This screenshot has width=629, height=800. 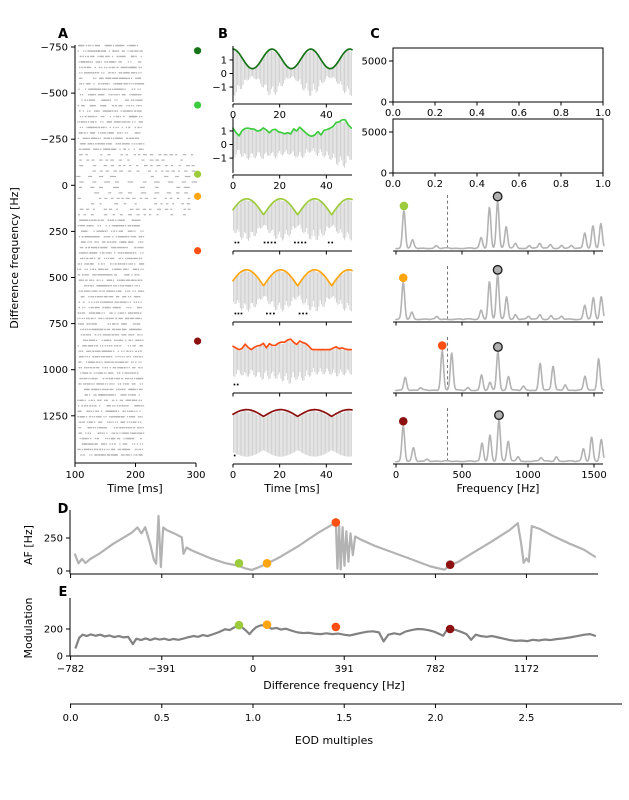 What do you see at coordinates (58, 278) in the screenshot?
I see `a-y-tick-label: 500` at bounding box center [58, 278].